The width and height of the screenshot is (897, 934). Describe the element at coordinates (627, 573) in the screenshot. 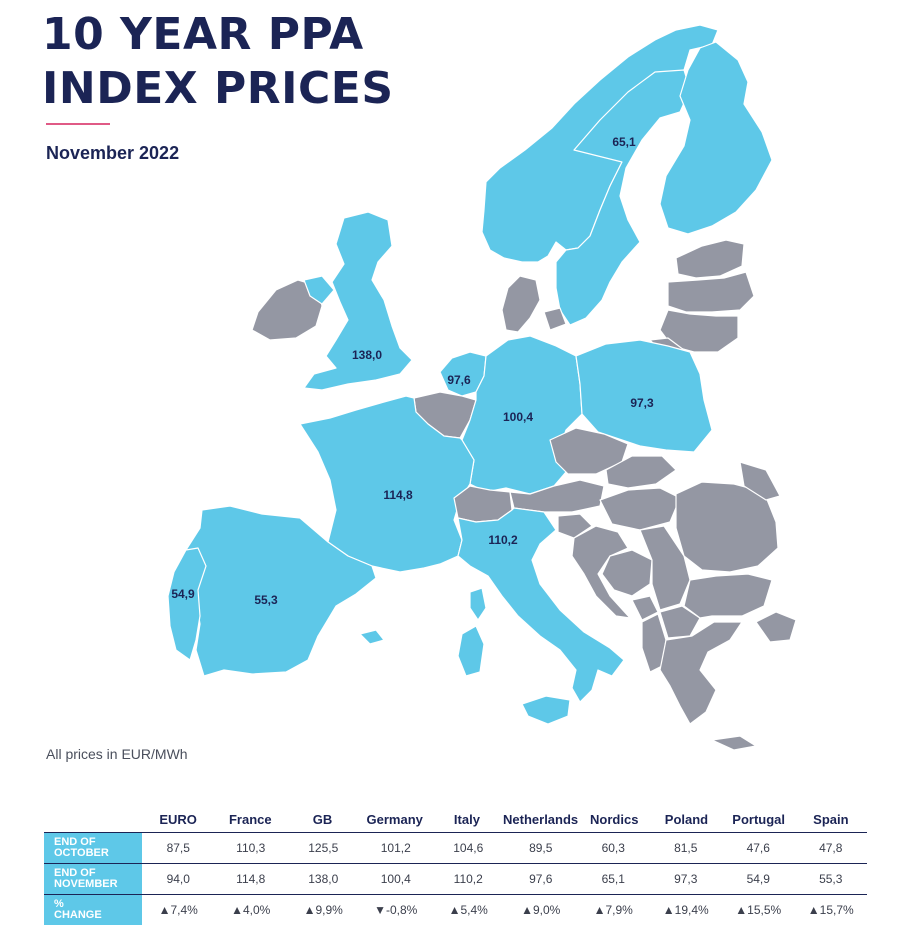

I see `country-bosnia` at that location.